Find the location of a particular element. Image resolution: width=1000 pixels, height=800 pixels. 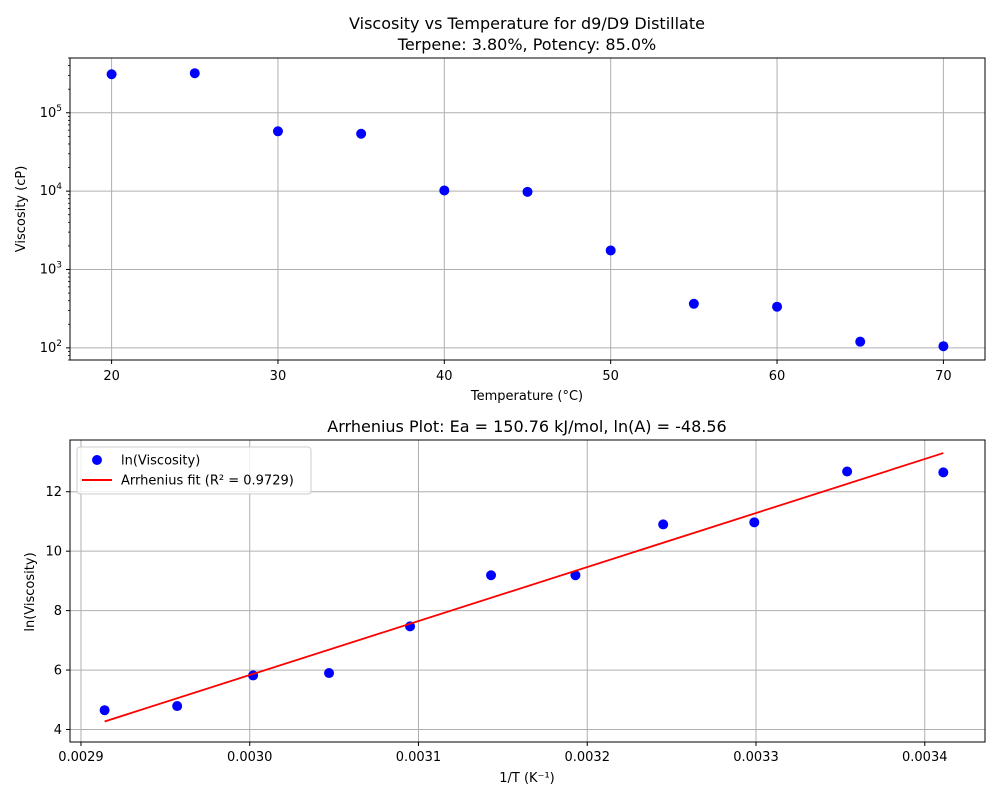

y-tick-label: 4 is located at coordinates (58, 730).